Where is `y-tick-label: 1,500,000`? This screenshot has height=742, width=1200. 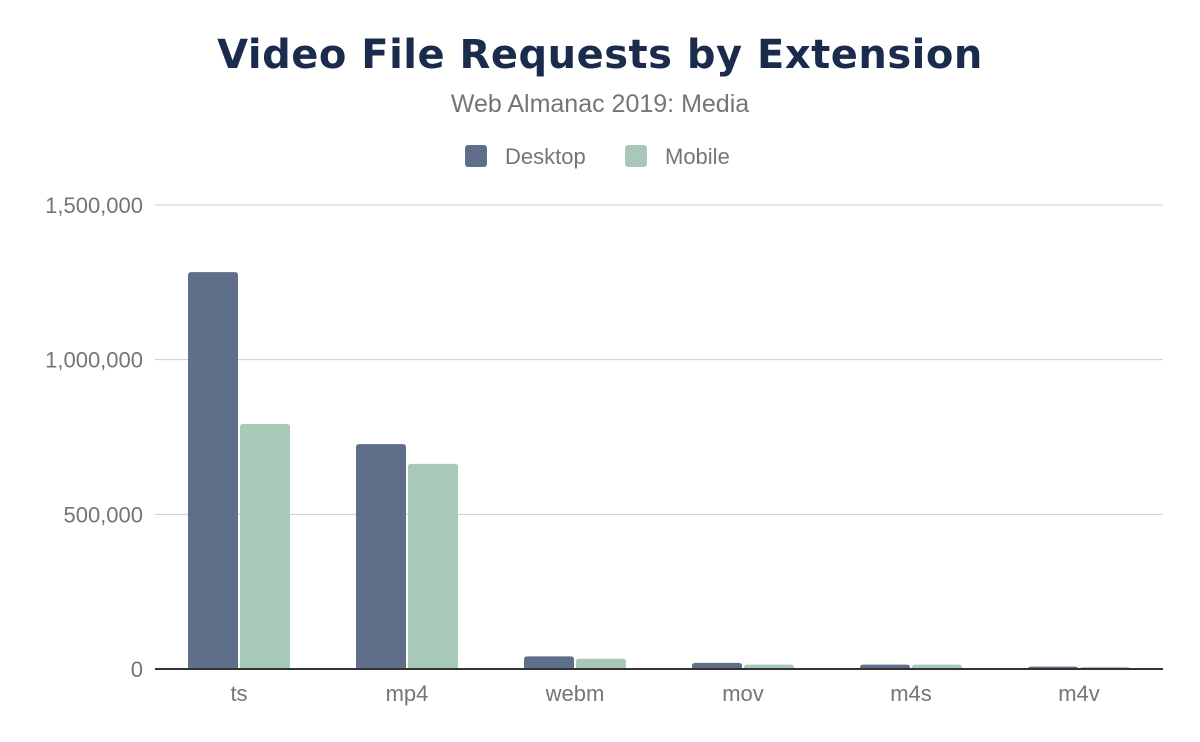
y-tick-label: 1,500,000 is located at coordinates (94, 205).